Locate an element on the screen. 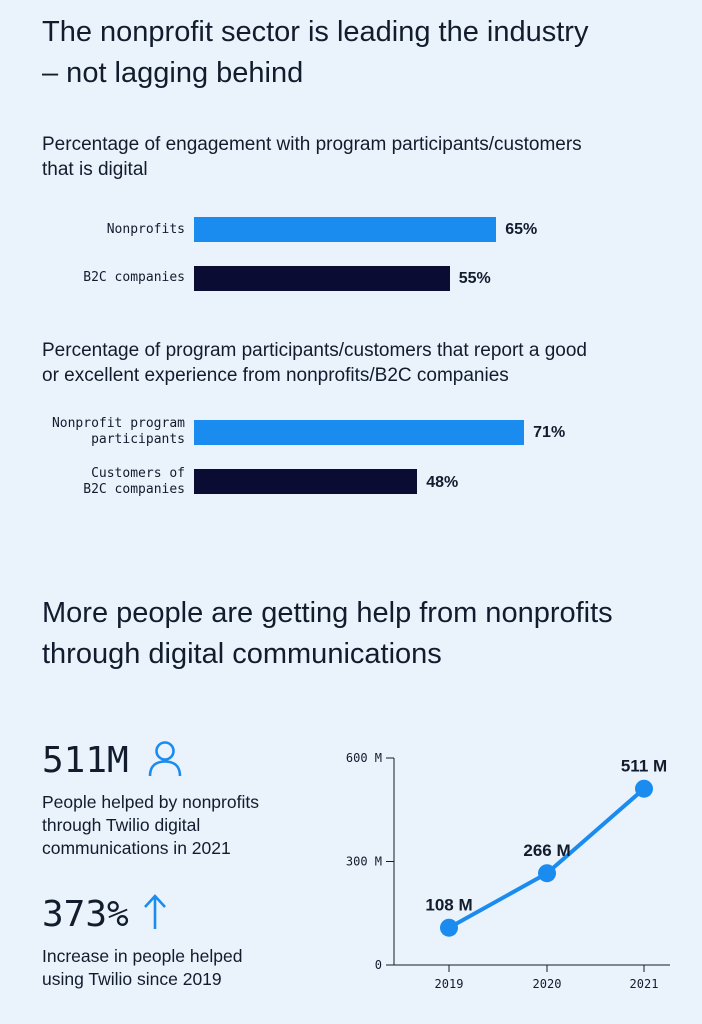 This screenshot has height=1024, width=702. stat-people-helped-value: 511M is located at coordinates (85, 760).